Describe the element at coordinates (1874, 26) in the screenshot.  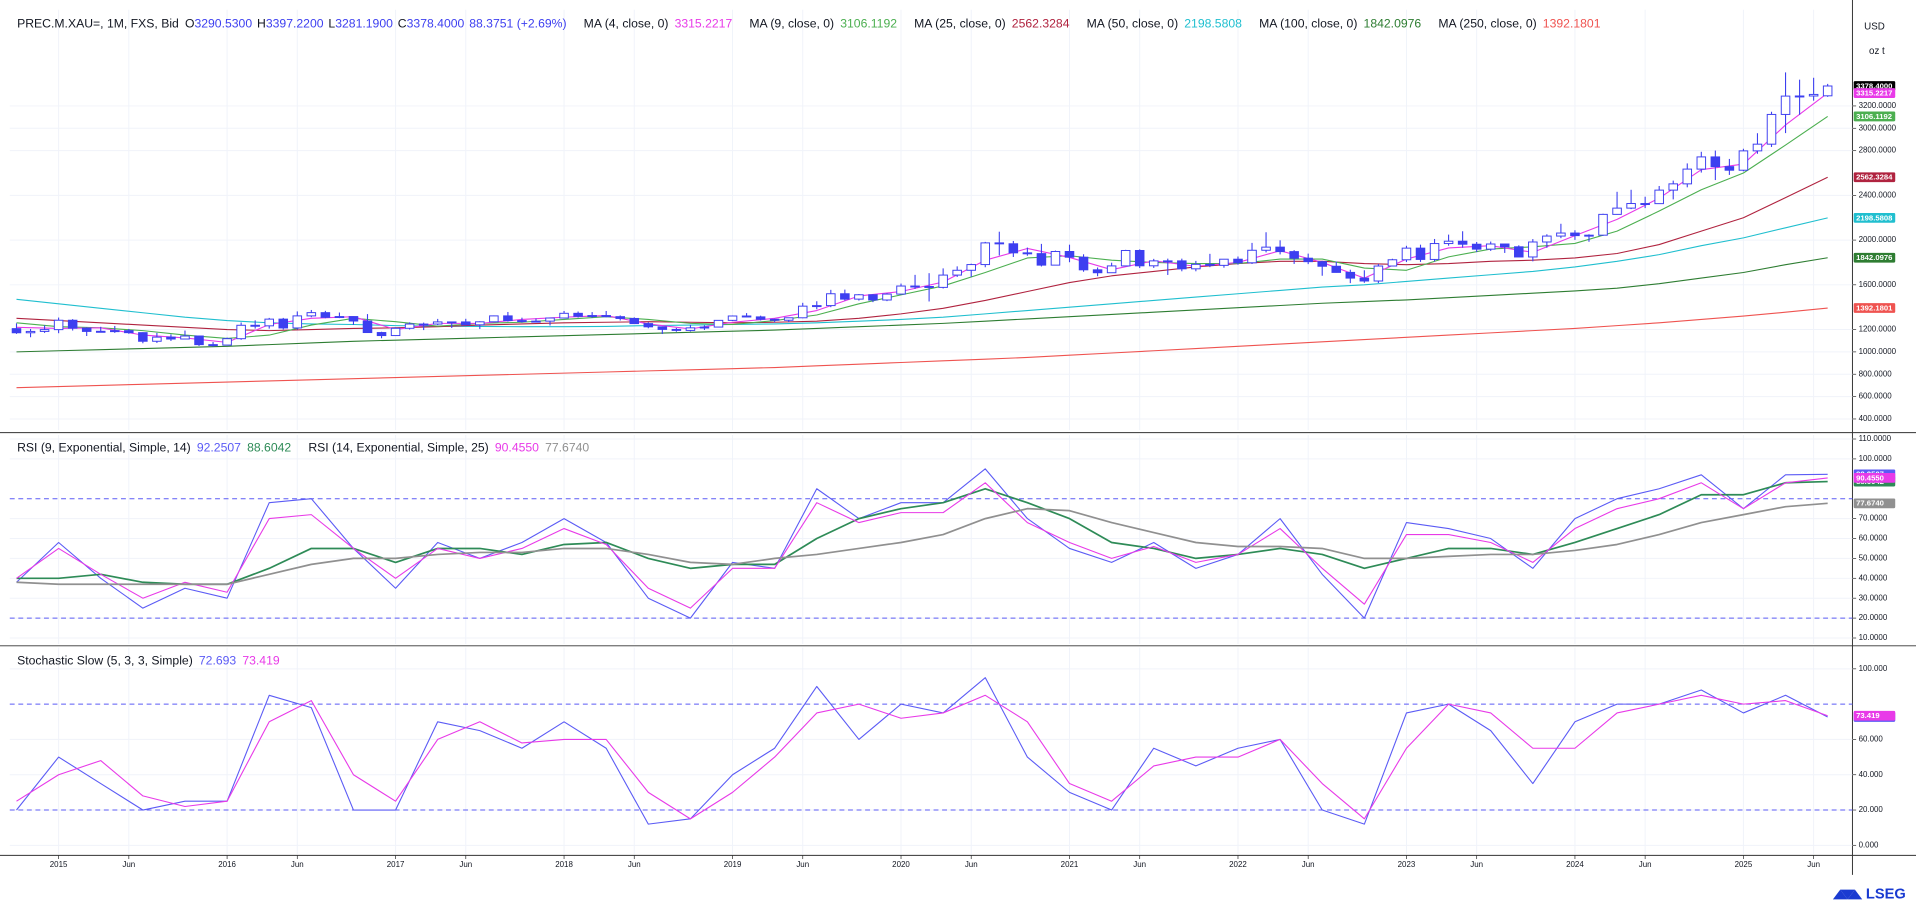
I see `unit-label: USD` at that location.